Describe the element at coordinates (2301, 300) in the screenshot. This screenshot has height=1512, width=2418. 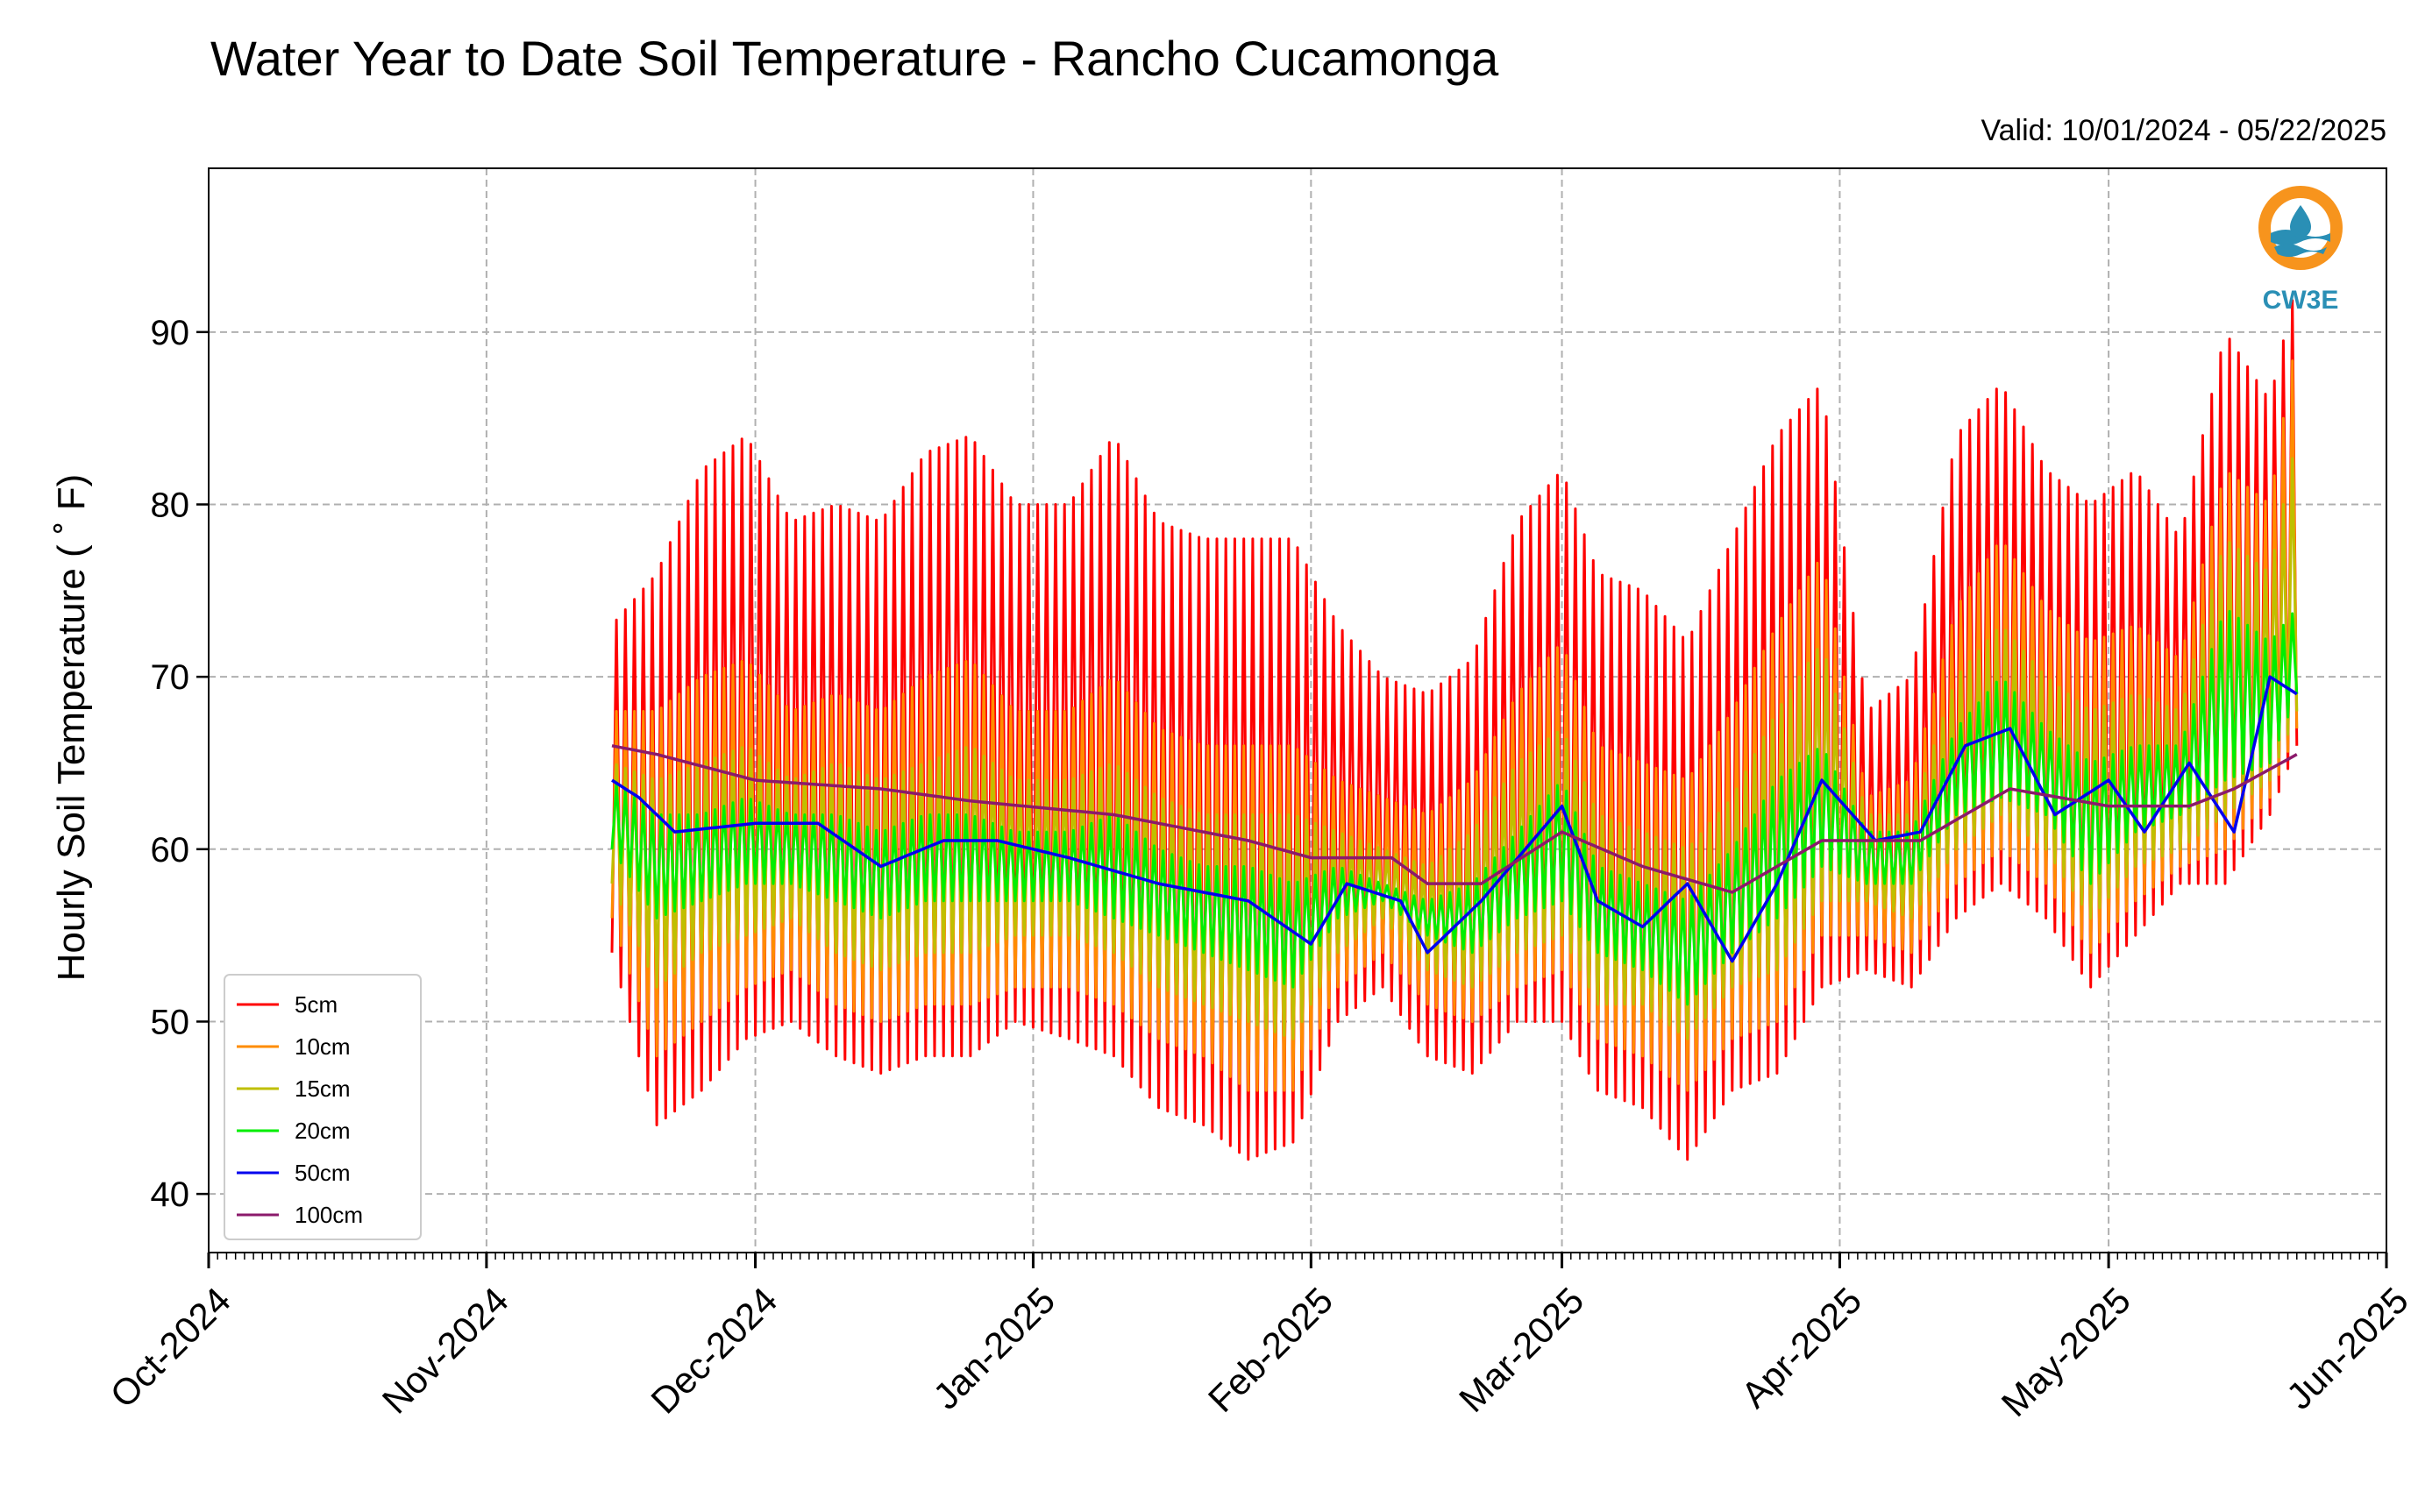
I see `logo-text: CW3E` at that location.